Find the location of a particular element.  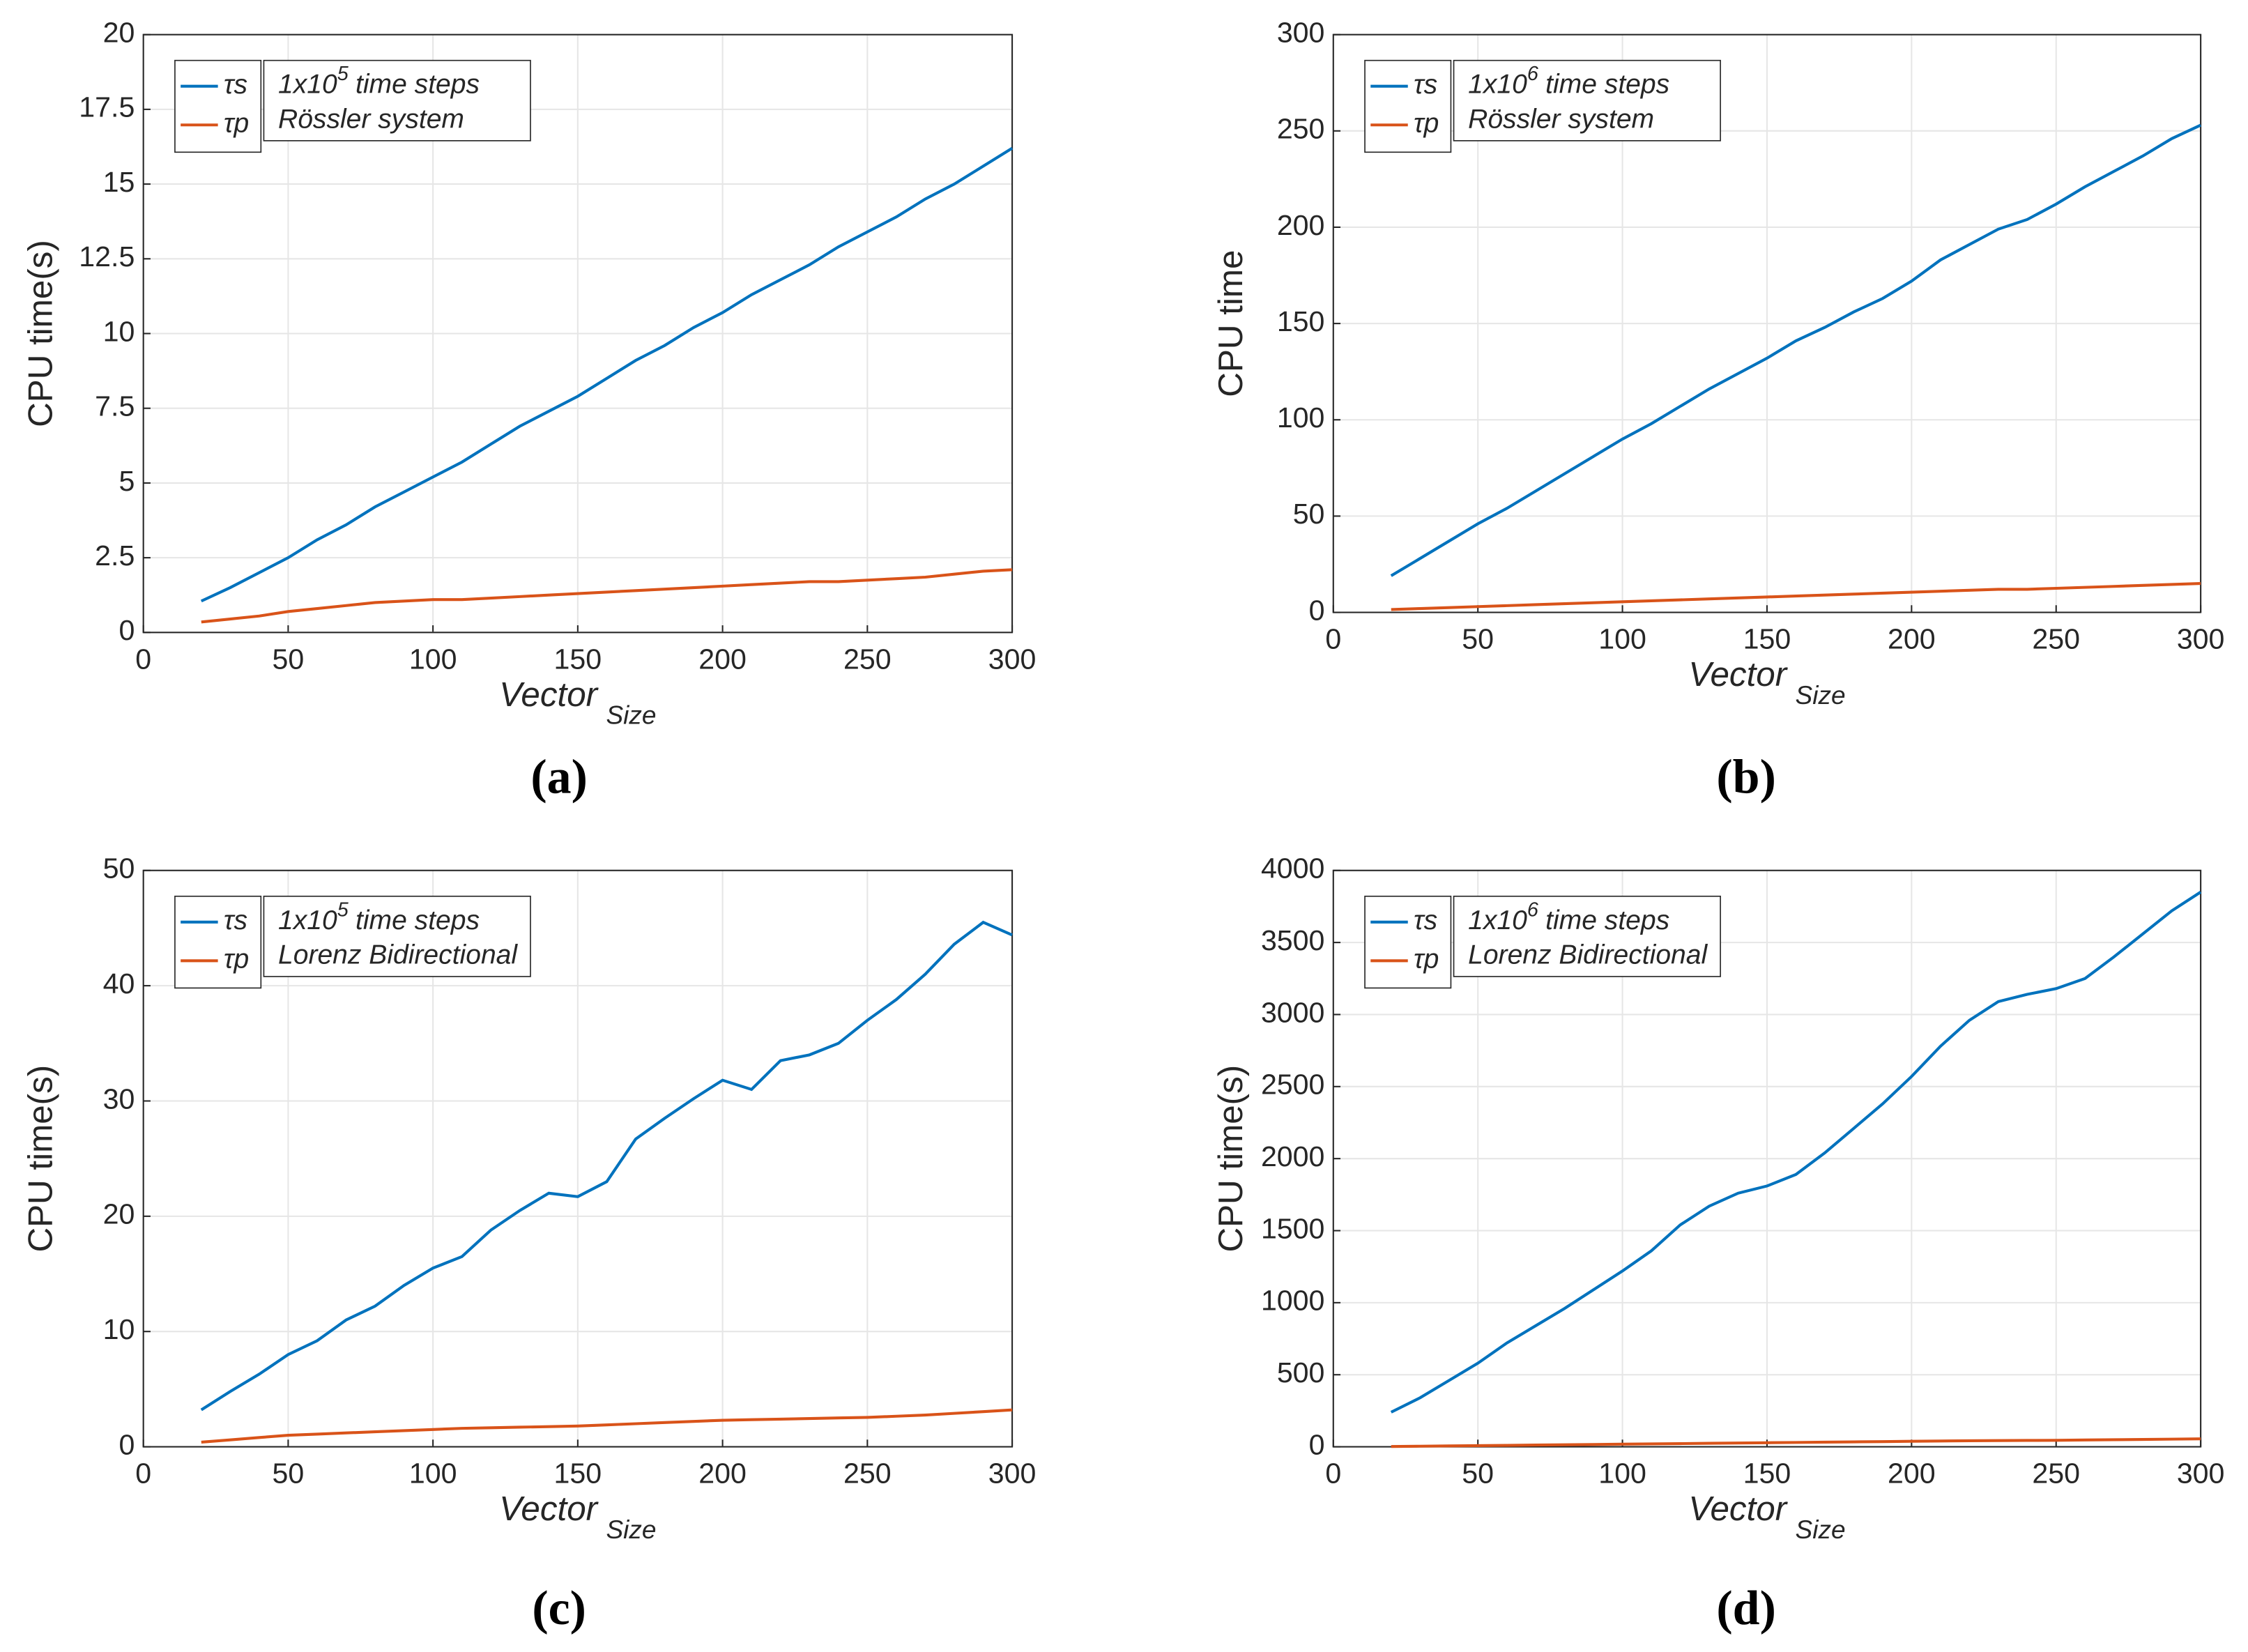

plot-frame is located at coordinates (1767, 1158).